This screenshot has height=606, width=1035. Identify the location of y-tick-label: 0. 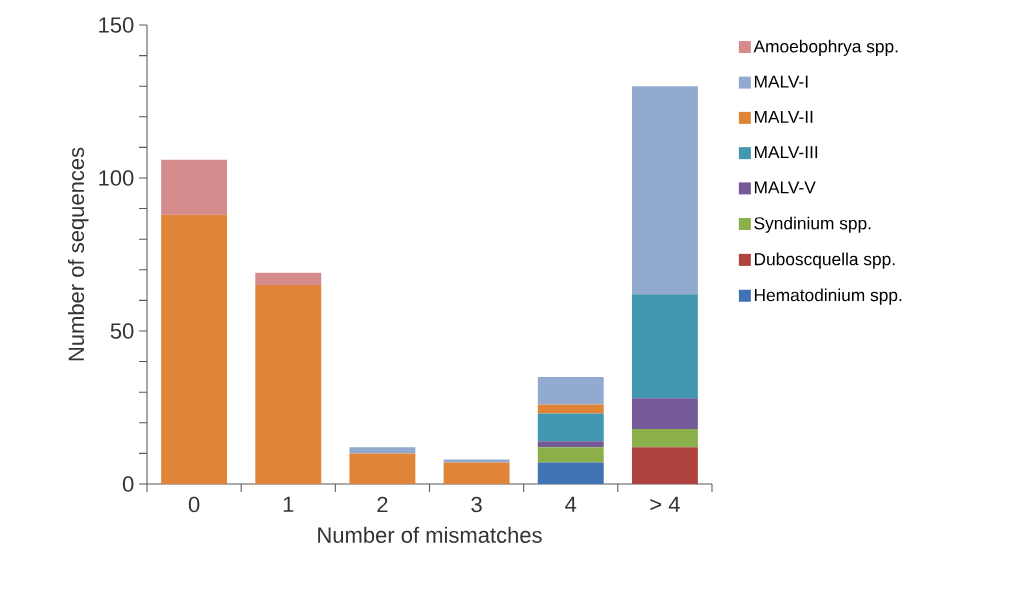
(128, 484).